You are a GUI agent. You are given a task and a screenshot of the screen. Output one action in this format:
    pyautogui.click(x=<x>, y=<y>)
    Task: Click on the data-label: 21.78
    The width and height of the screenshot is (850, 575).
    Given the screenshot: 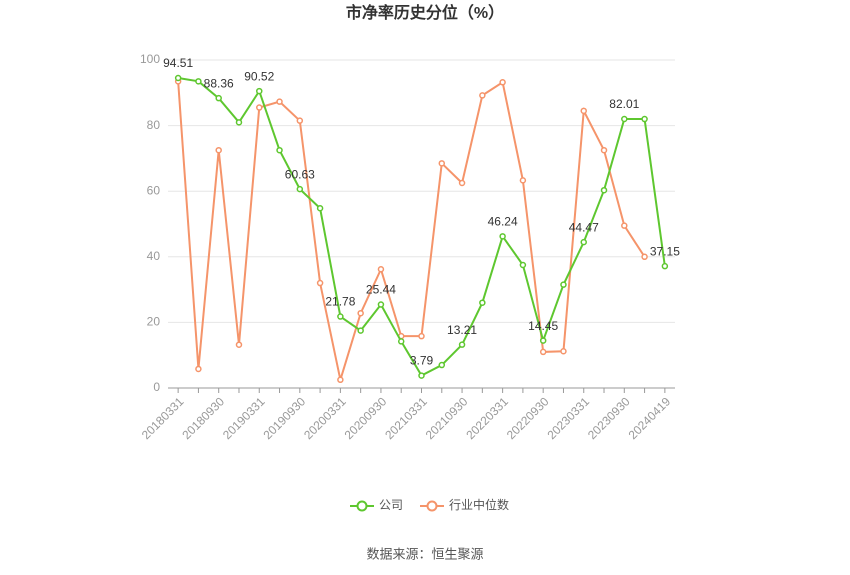 What is the action you would take?
    pyautogui.click(x=340, y=302)
    